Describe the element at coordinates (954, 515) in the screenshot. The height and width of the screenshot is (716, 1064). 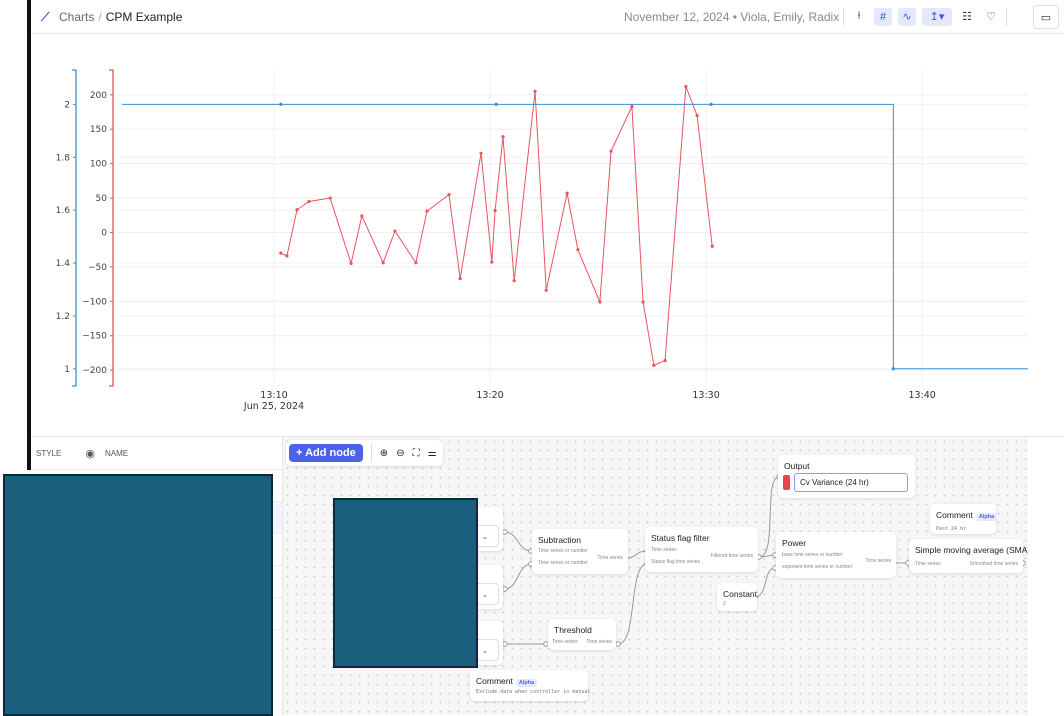
I see `comment-title: Comment` at that location.